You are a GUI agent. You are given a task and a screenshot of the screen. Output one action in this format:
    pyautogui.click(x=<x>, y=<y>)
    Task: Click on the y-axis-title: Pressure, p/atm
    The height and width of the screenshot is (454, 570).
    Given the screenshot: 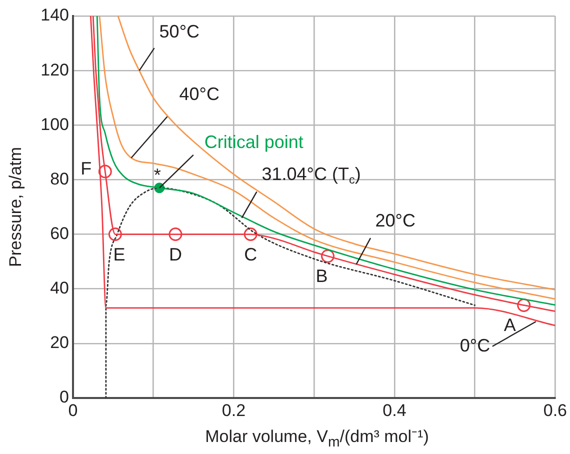 What is the action you would take?
    pyautogui.click(x=15, y=207)
    